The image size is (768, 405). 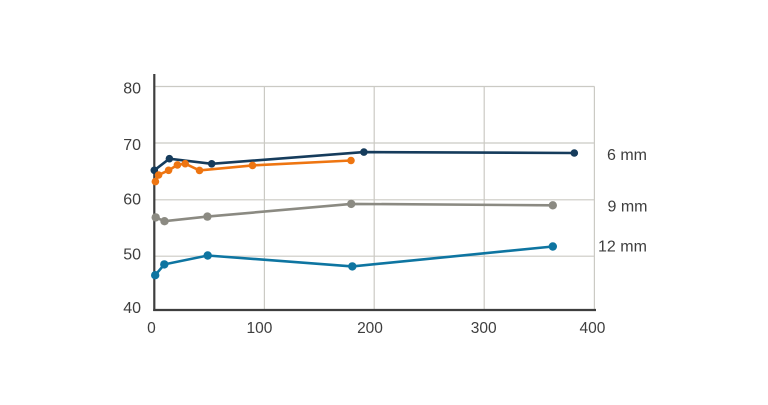 What do you see at coordinates (151, 328) in the screenshot?
I see `svg-text: 0` at bounding box center [151, 328].